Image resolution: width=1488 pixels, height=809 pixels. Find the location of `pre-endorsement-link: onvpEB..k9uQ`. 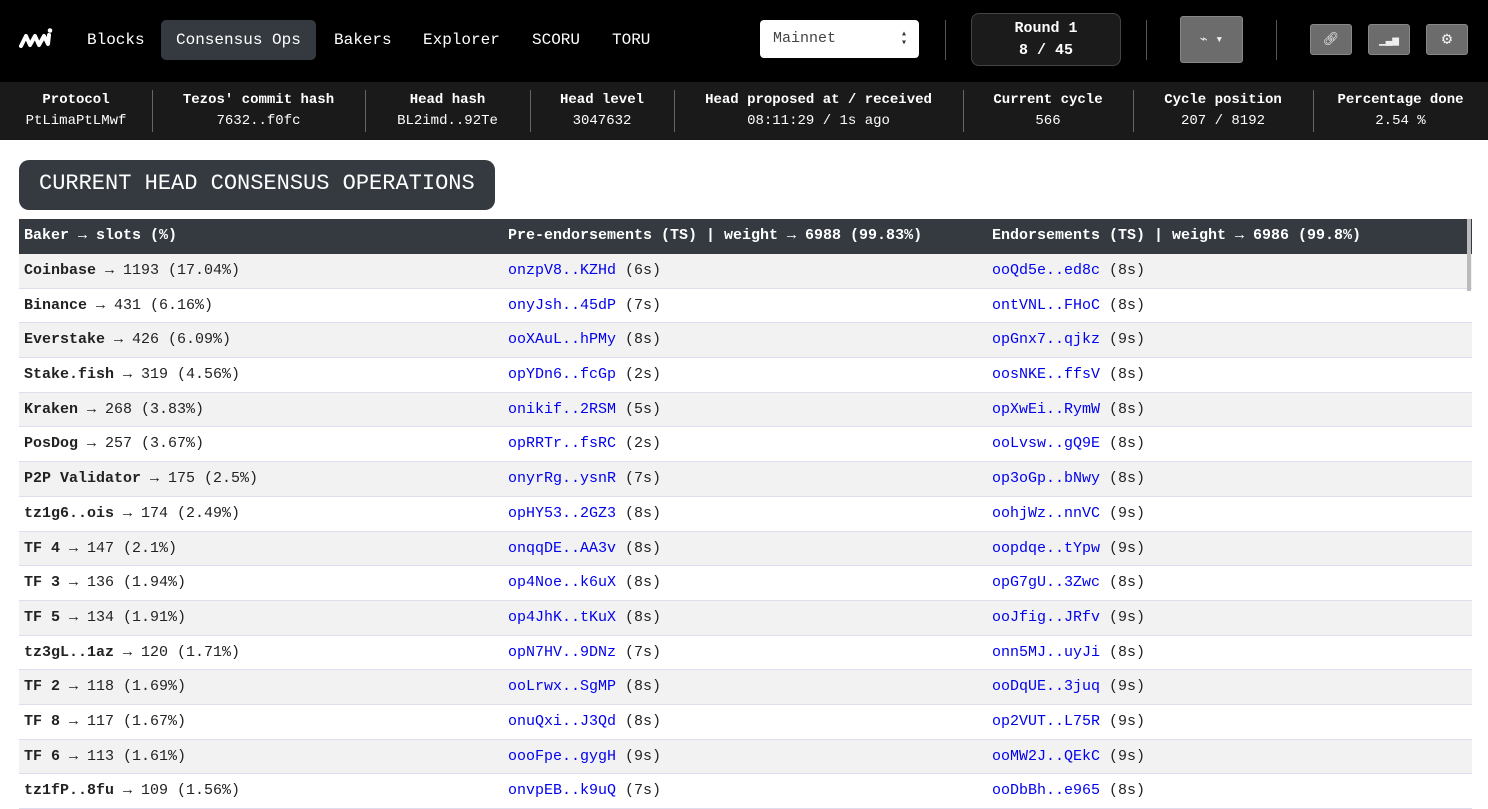

pre-endorsement-link: onvpEB..k9uQ is located at coordinates (562, 791).